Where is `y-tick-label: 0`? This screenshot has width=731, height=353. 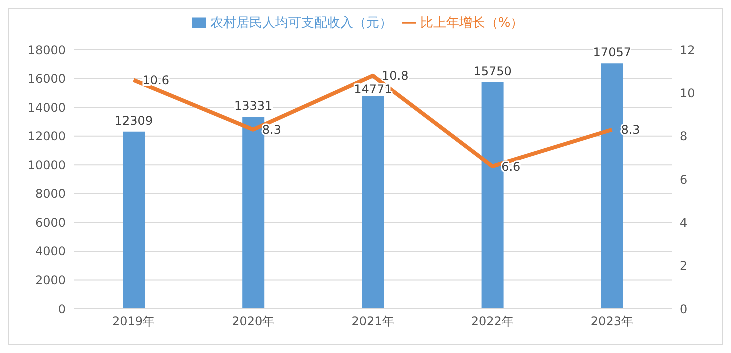
y-tick-label: 0 is located at coordinates (62, 309).